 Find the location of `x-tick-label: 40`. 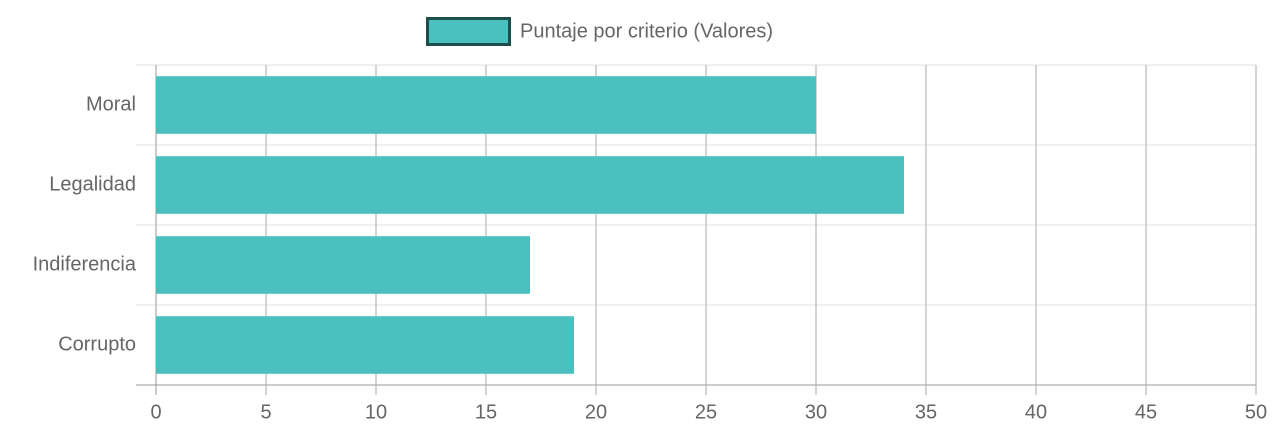

x-tick-label: 40 is located at coordinates (1036, 412).